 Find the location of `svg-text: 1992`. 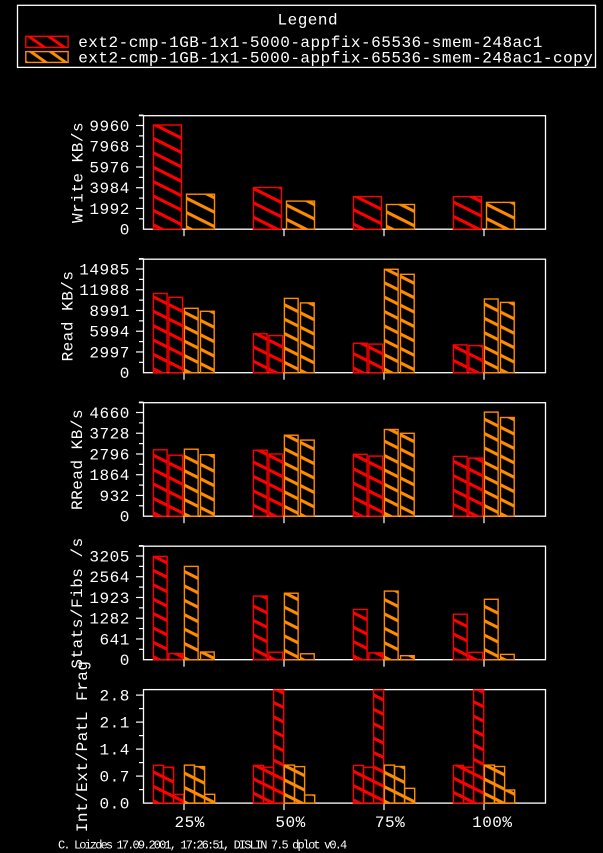

svg-text: 1992 is located at coordinates (109, 210).